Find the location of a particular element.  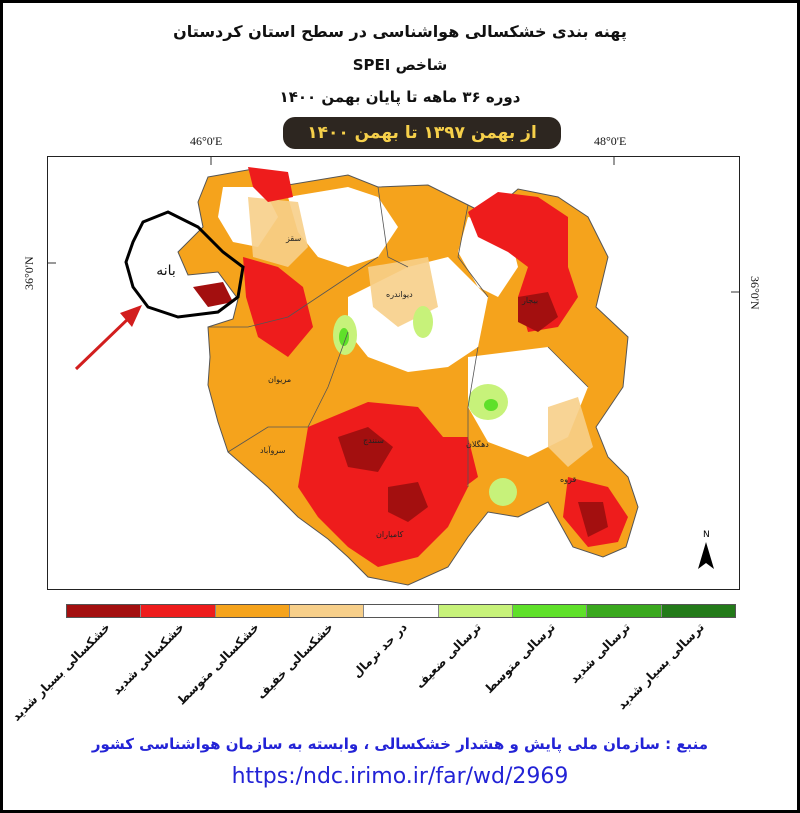

legend-color-bar is located at coordinates (401, 611).